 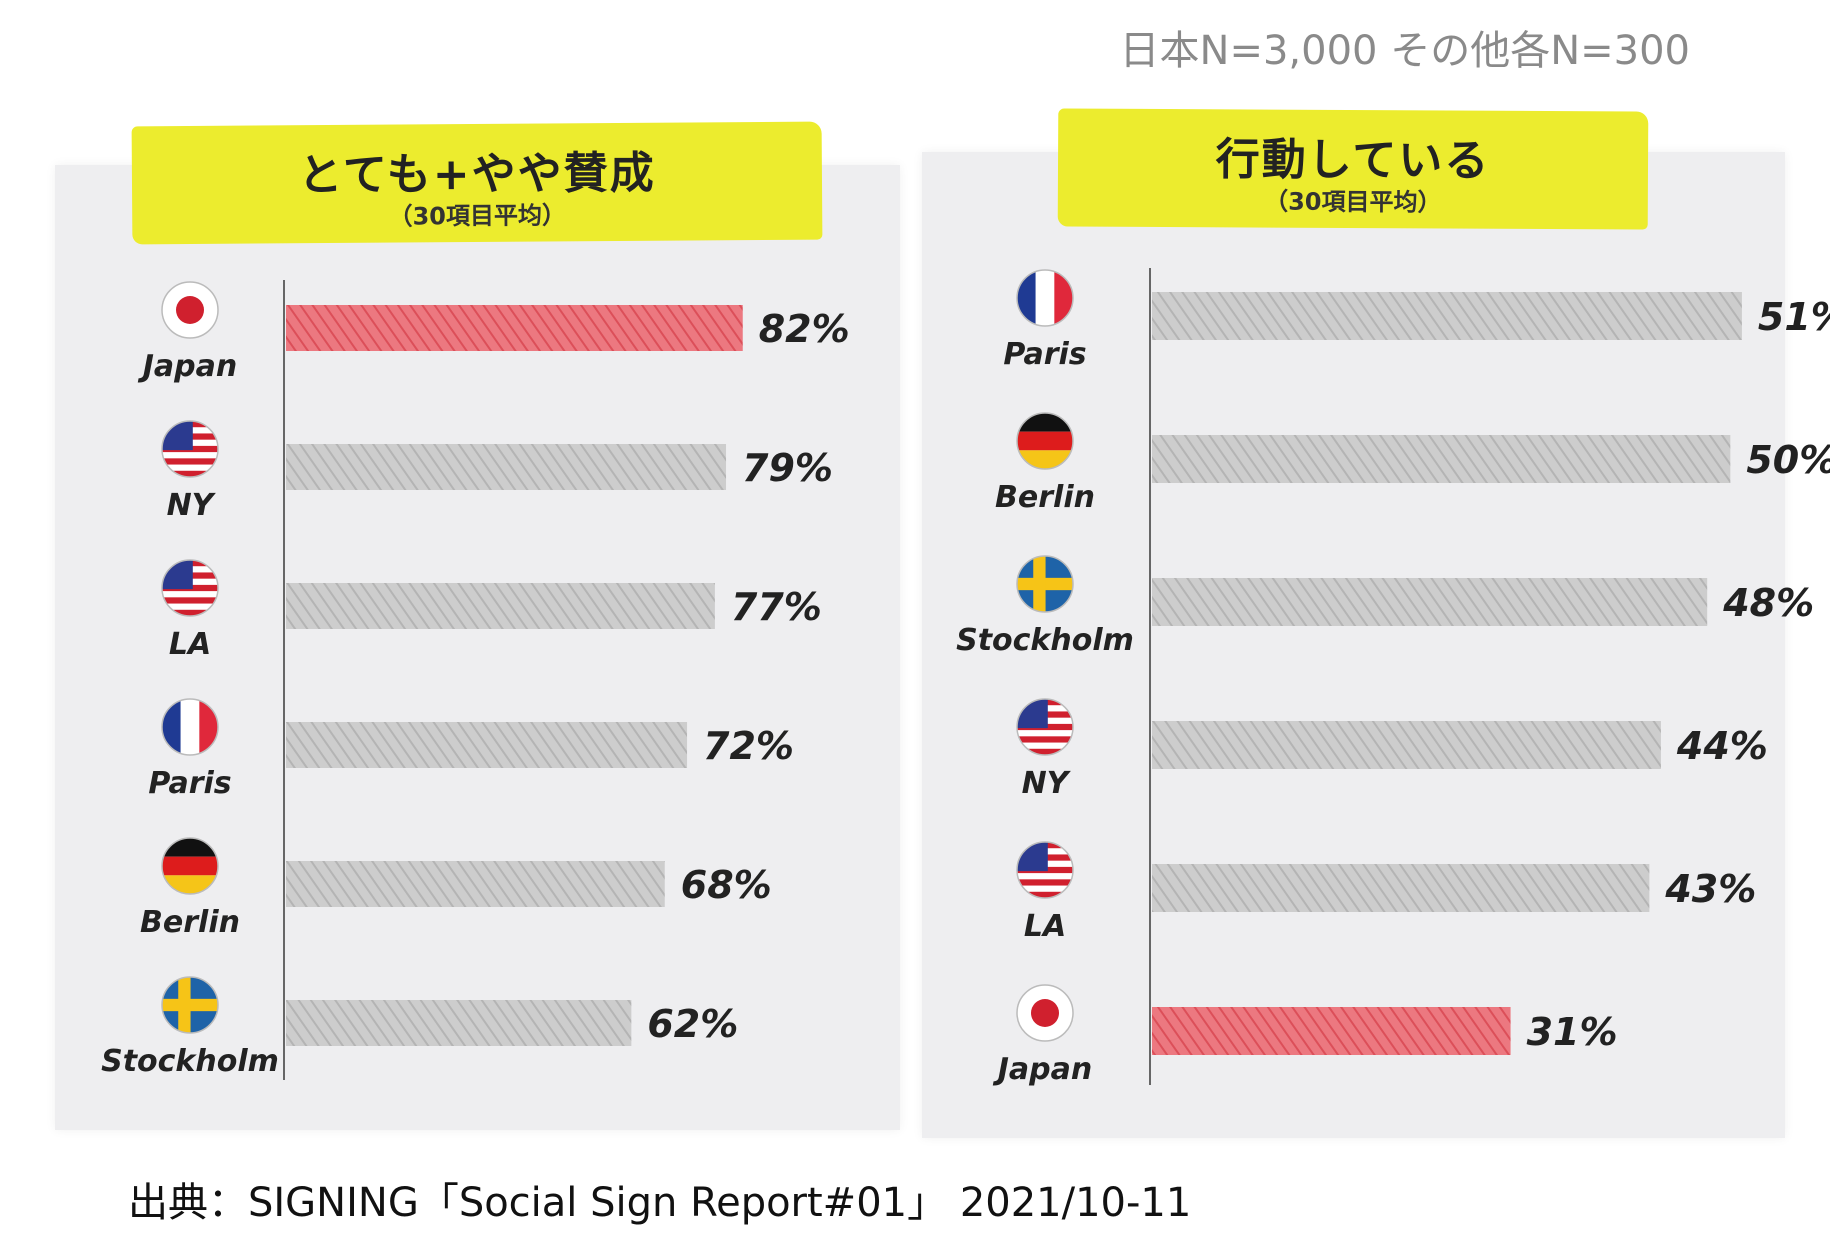 What do you see at coordinates (748, 746) in the screenshot?
I see `value-label: 72%` at bounding box center [748, 746].